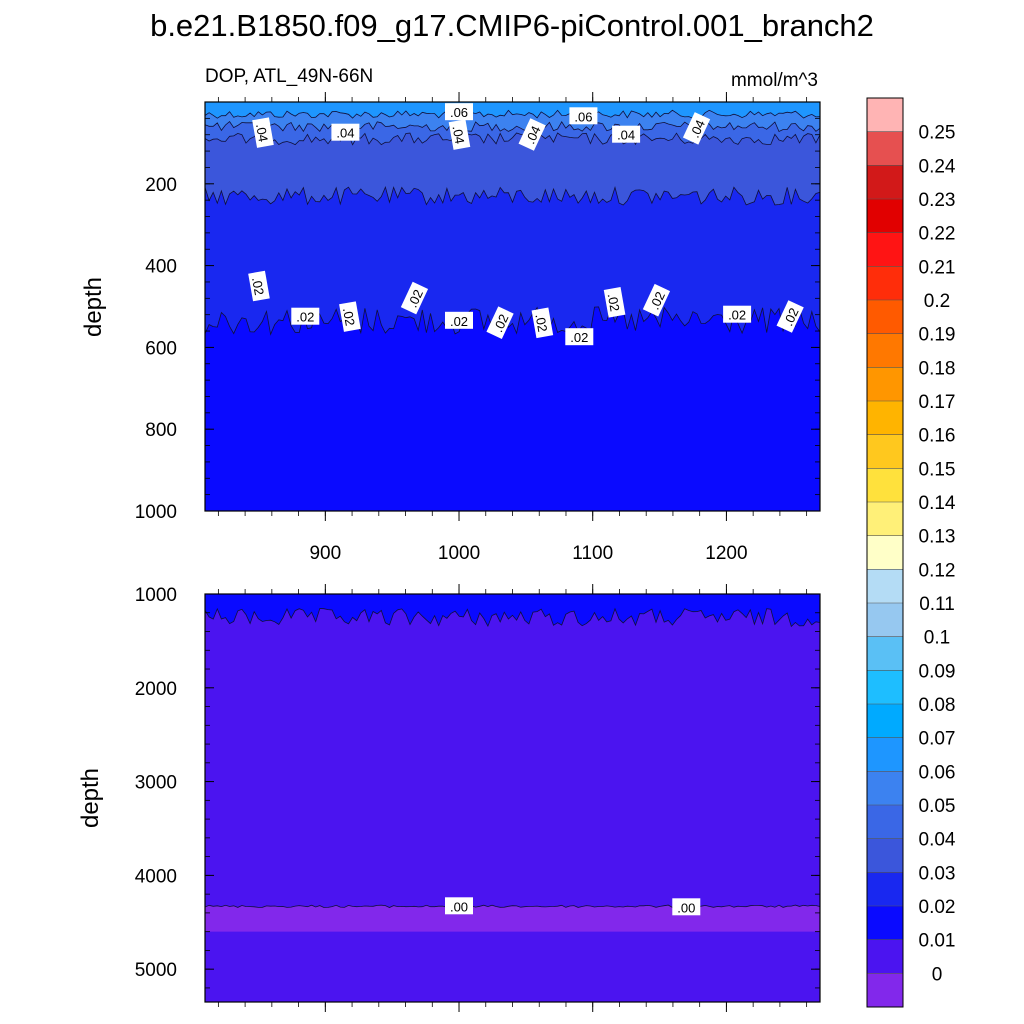 The image size is (1024, 1024). Describe the element at coordinates (937, 436) in the screenshot. I see `colorbar-tick-label: 0.16` at that location.